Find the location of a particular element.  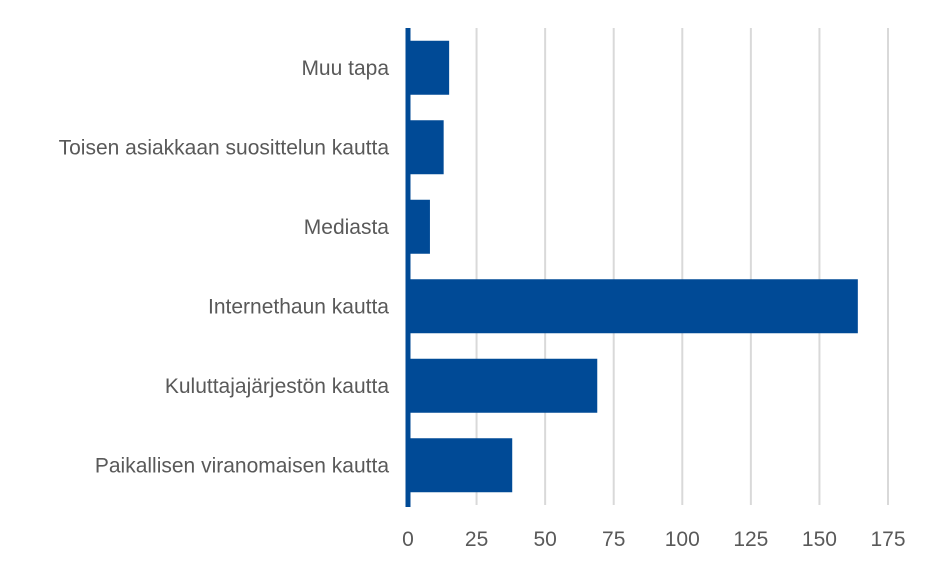

x-tick-label: 150 is located at coordinates (819, 539).